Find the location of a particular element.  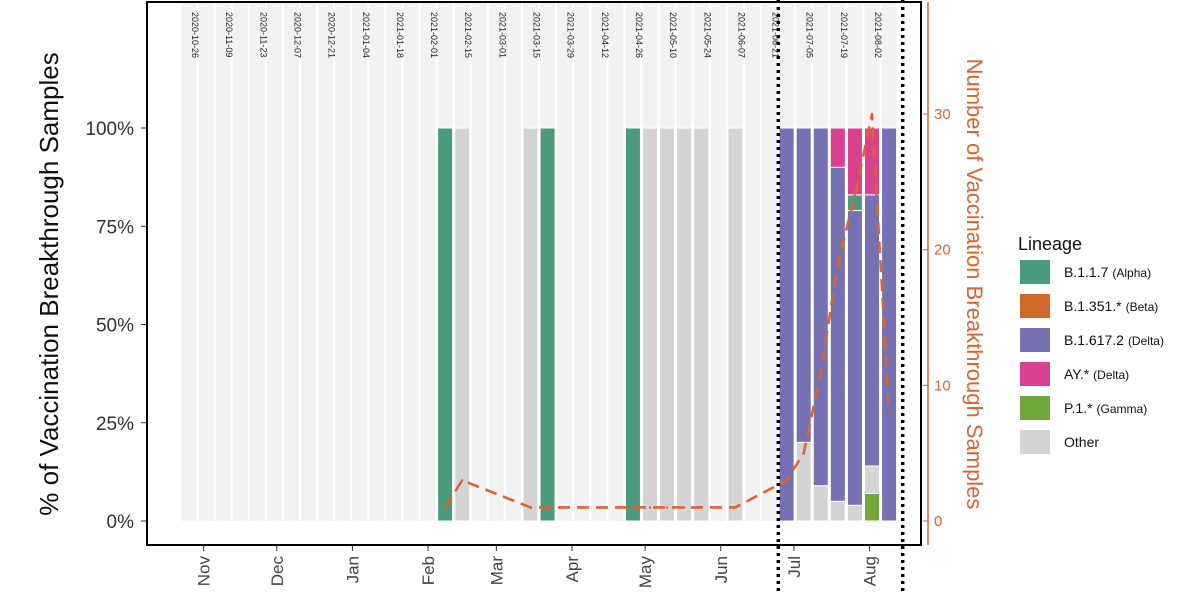

legend-label-ay: AY.* (Delta) is located at coordinates (1096, 374).